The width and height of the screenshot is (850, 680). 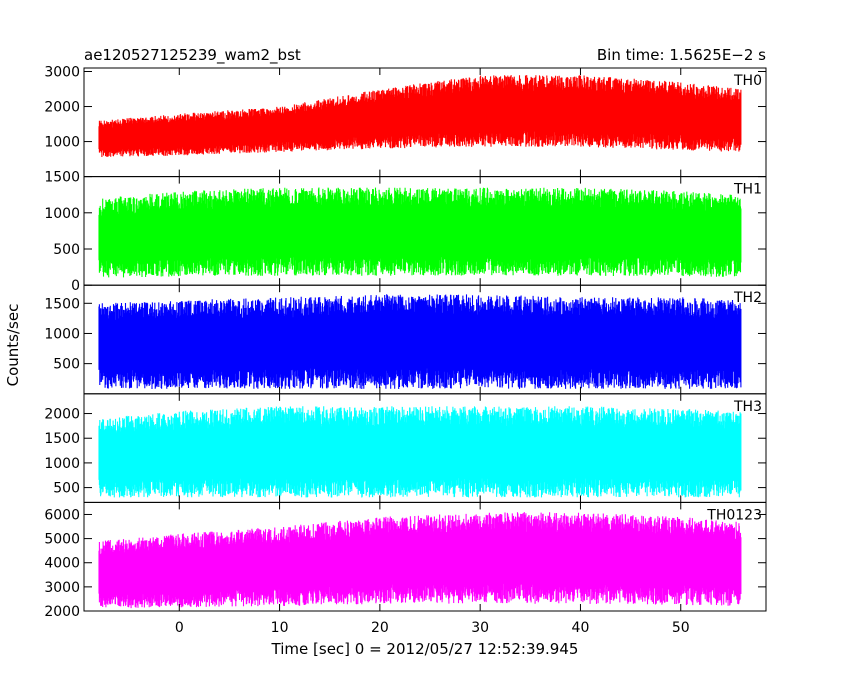 What do you see at coordinates (747, 407) in the screenshot?
I see `panel-label: TH3` at bounding box center [747, 407].